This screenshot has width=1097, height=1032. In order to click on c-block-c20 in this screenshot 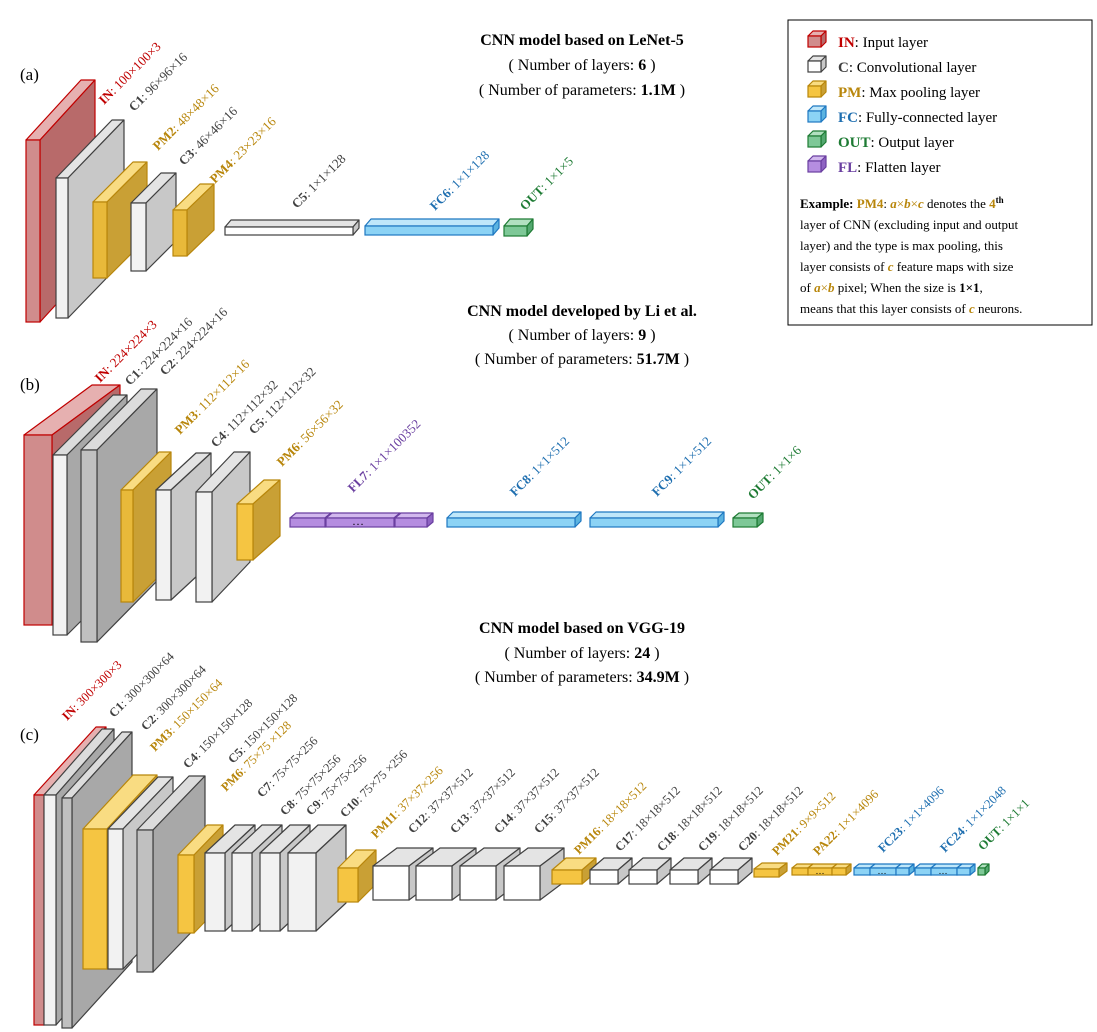, I will do `click(731, 871)`.